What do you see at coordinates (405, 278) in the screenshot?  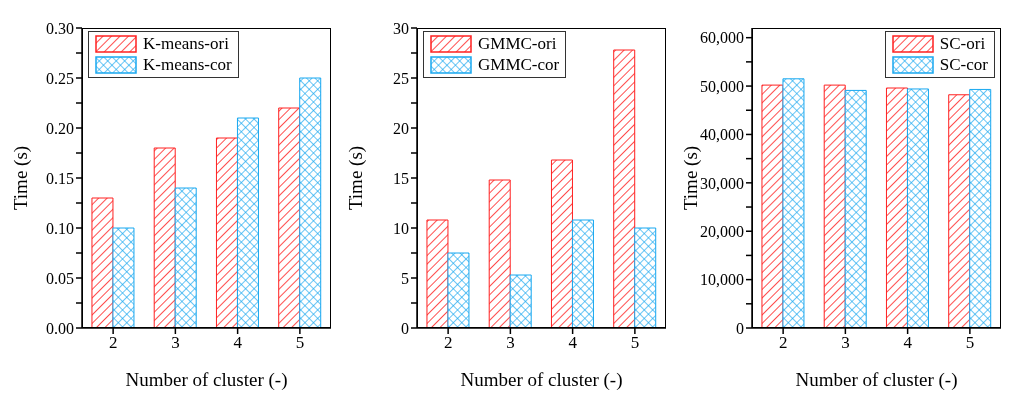 I see `y-tick-label: 5` at bounding box center [405, 278].